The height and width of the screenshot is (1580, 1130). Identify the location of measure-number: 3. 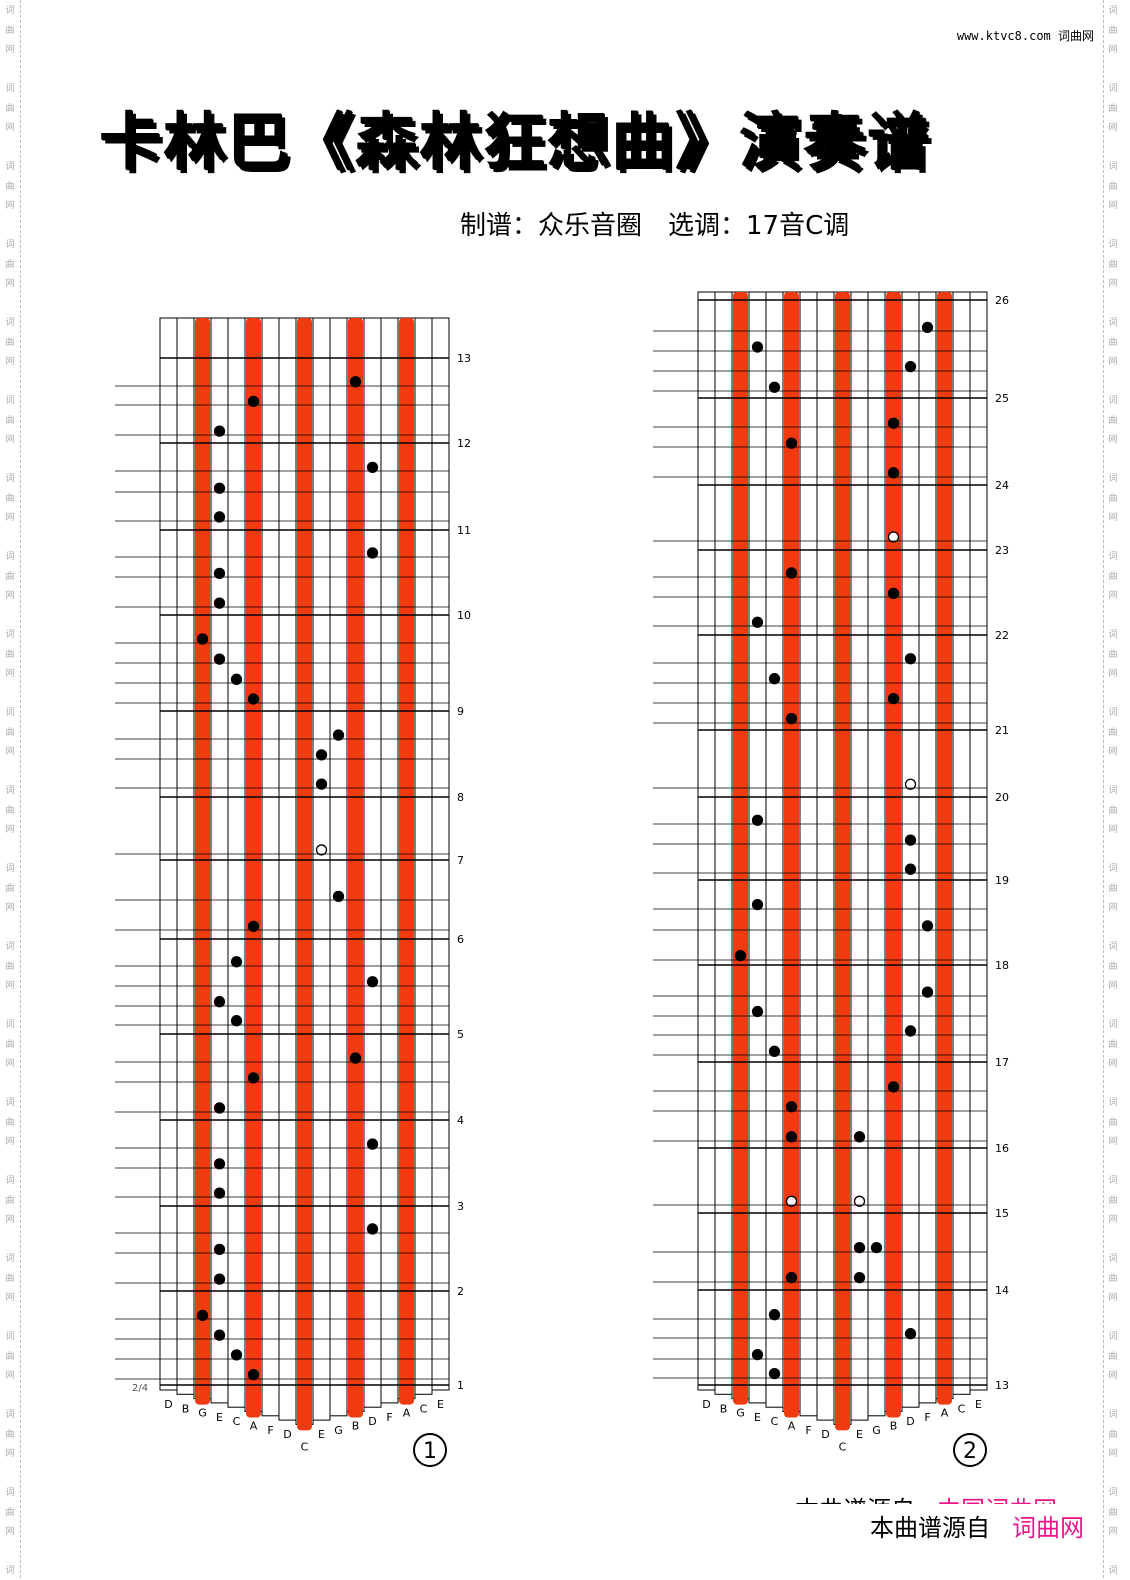
(460, 1206).